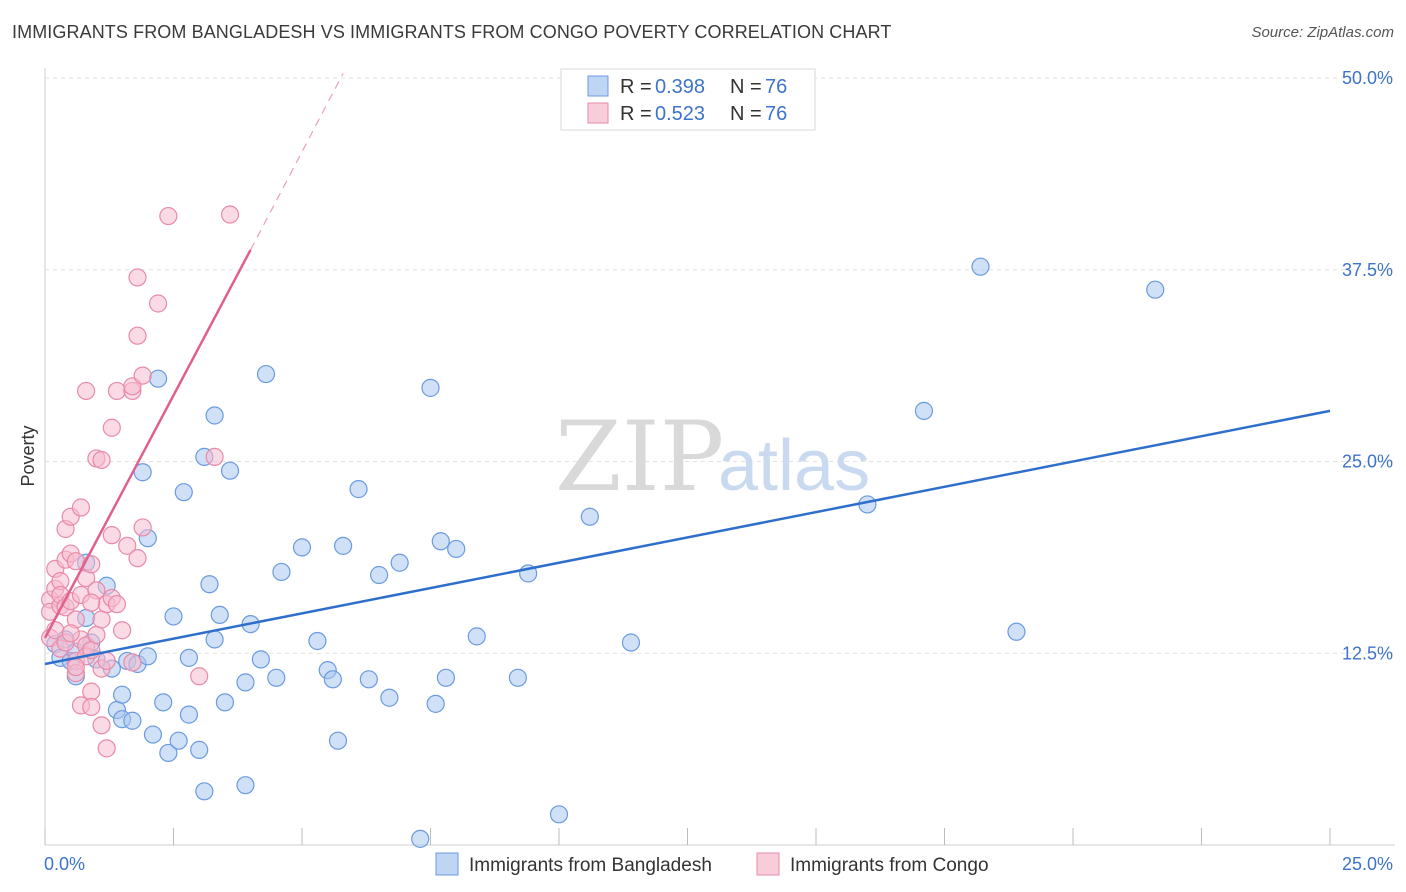 The width and height of the screenshot is (1406, 892). Describe the element at coordinates (794, 466) in the screenshot. I see `watermark-atlas: atlas` at that location.